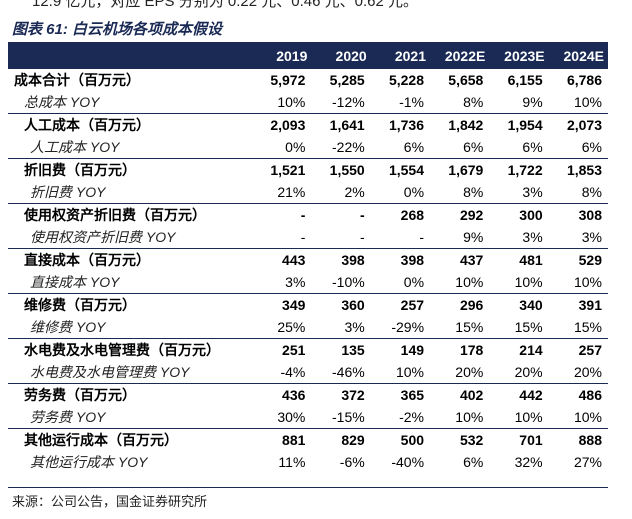 The image size is (632, 519). Describe the element at coordinates (130, 169) in the screenshot. I see `row-label: 折旧费（百万元）` at that location.